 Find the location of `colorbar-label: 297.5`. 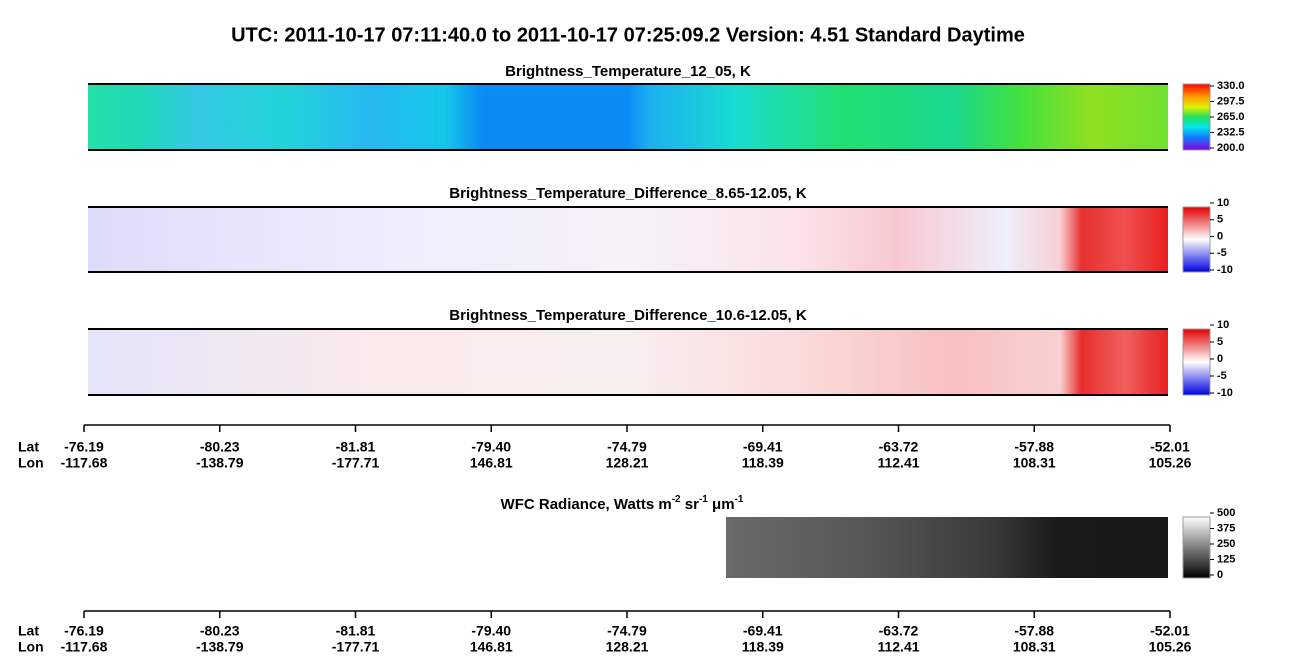

colorbar-label: 297.5 is located at coordinates (1231, 101).